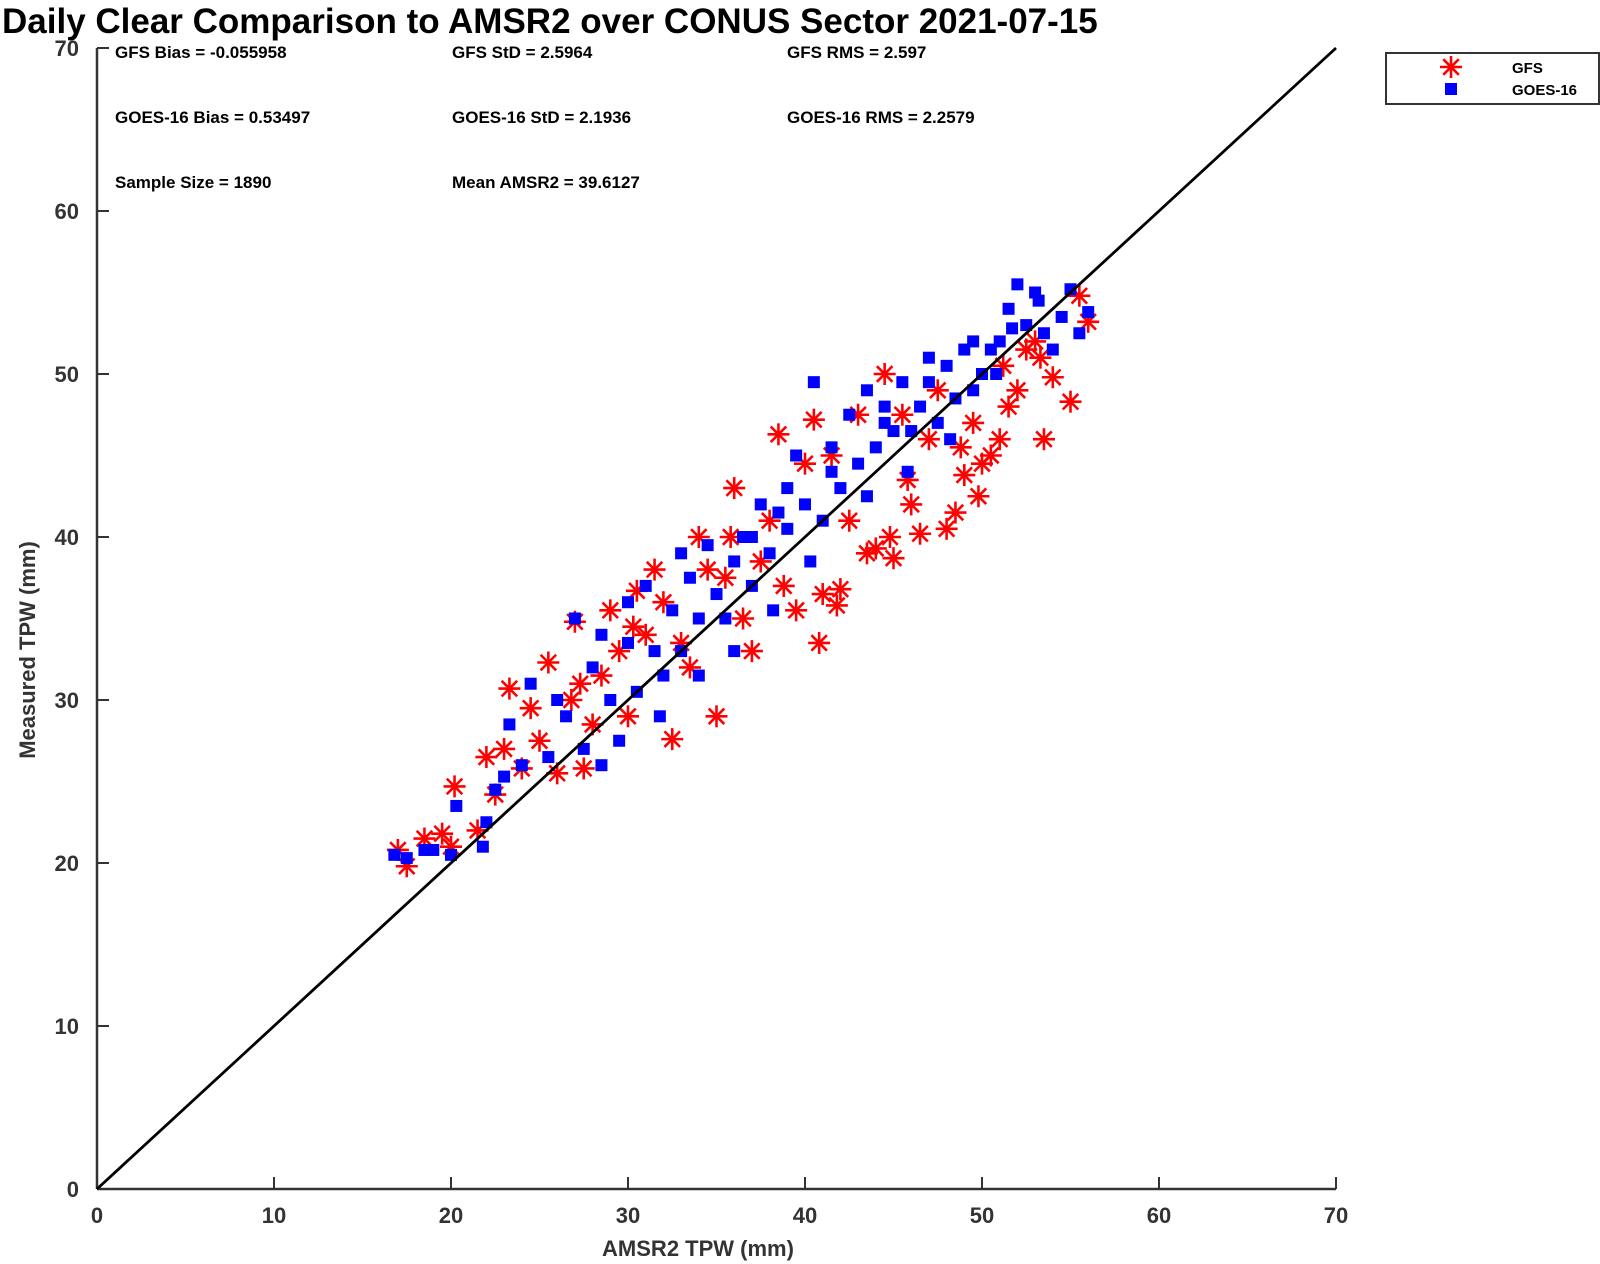  I want to click on legend-goes-marker, so click(1451, 89).